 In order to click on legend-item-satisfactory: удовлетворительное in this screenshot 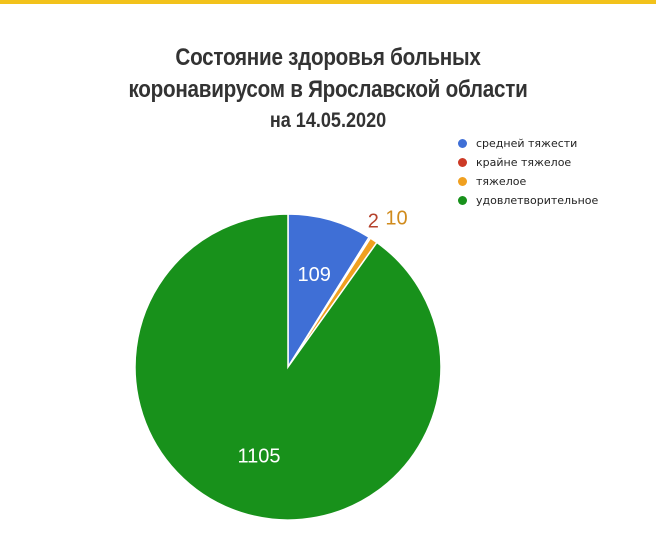, I will do `click(528, 200)`.